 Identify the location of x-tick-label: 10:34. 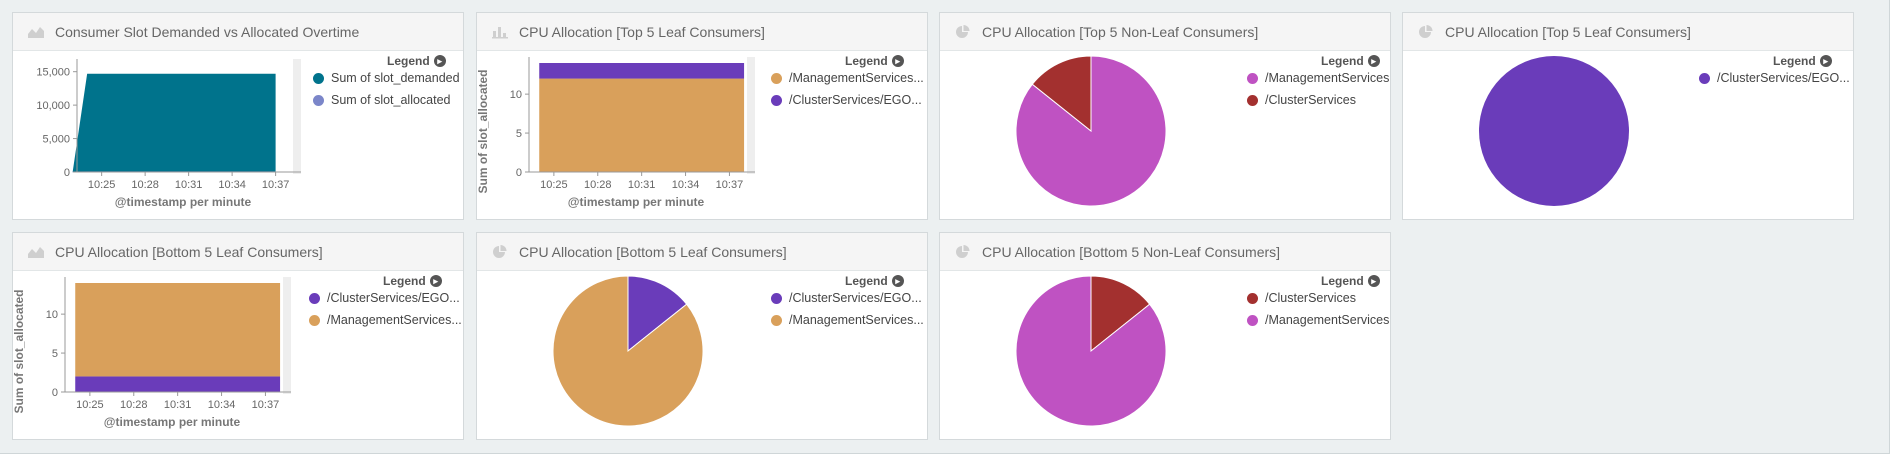
(222, 405).